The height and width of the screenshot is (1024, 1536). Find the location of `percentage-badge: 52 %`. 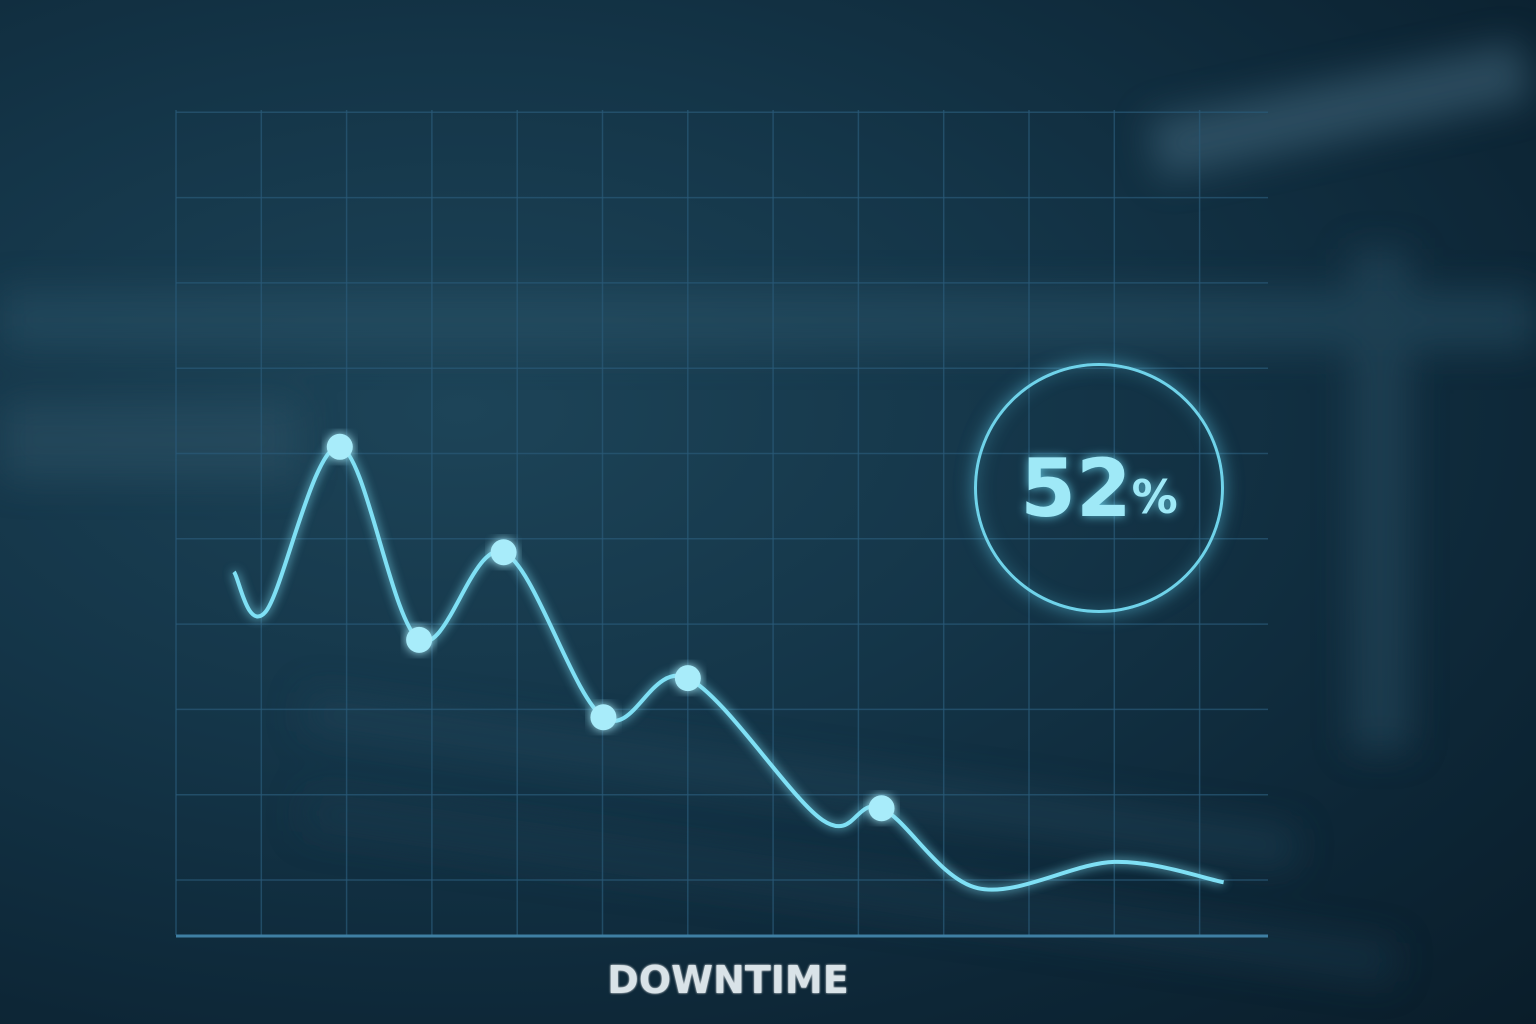

percentage-badge: 52 % is located at coordinates (1099, 488).